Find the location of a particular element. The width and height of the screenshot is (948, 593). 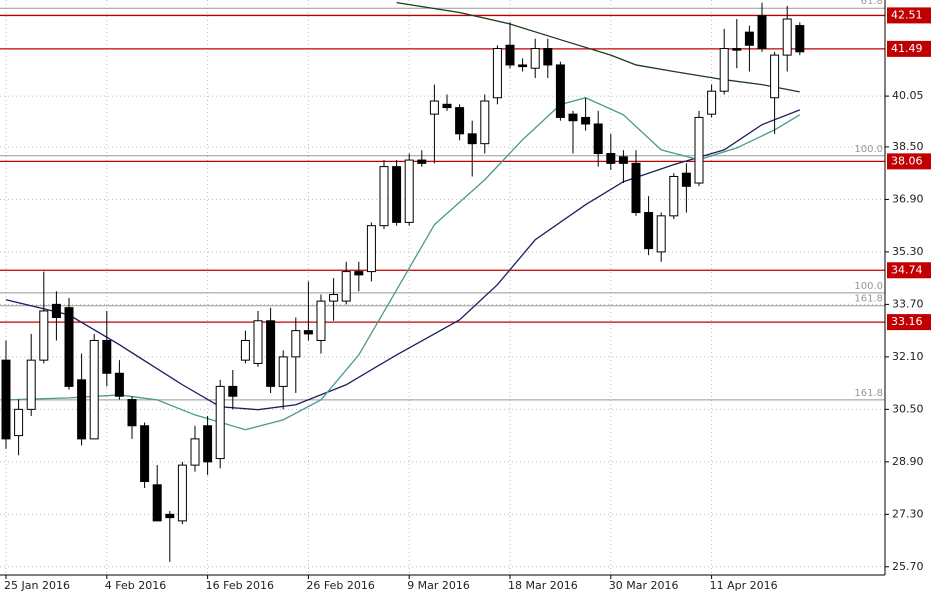

x-tick-label: 26 Feb 2016 is located at coordinates (340, 585).